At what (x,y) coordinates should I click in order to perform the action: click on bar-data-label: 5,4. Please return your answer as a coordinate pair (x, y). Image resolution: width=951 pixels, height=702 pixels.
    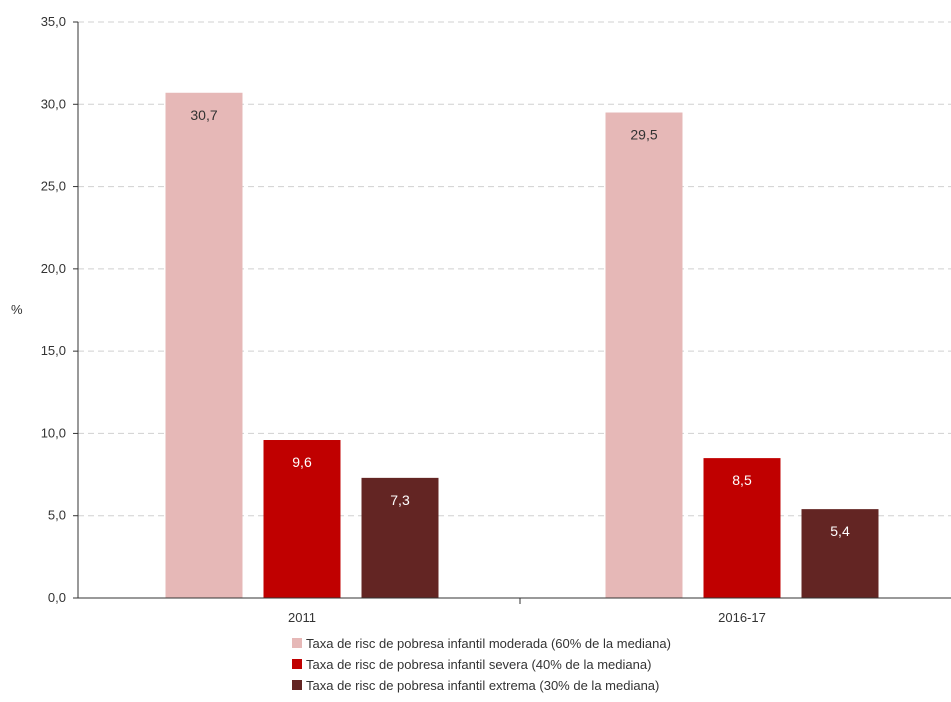
    Looking at the image, I should click on (840, 531).